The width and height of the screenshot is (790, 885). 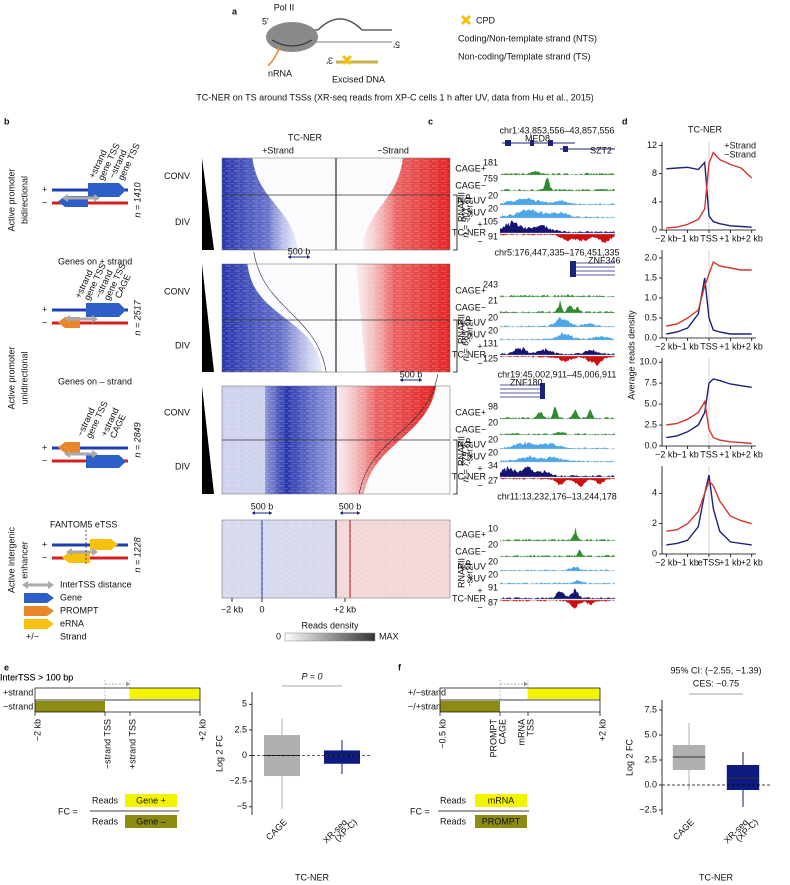 I want to click on label: 3′, so click(x=329, y=61).